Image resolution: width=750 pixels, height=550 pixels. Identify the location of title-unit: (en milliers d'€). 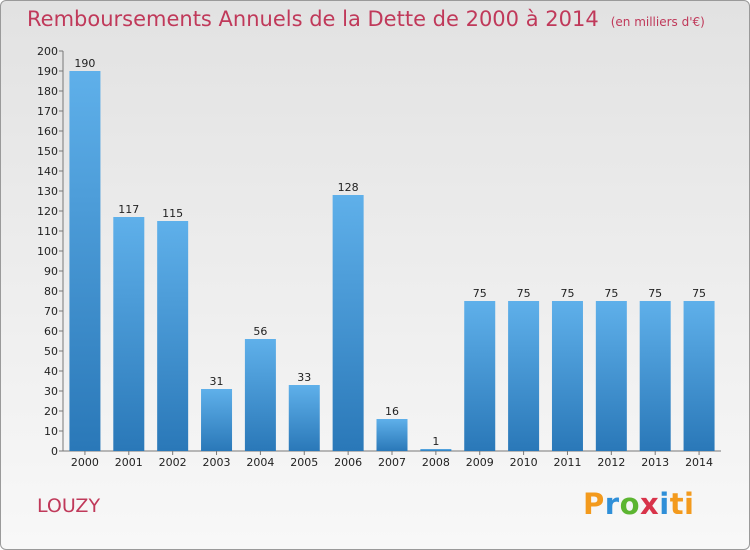
(657, 22).